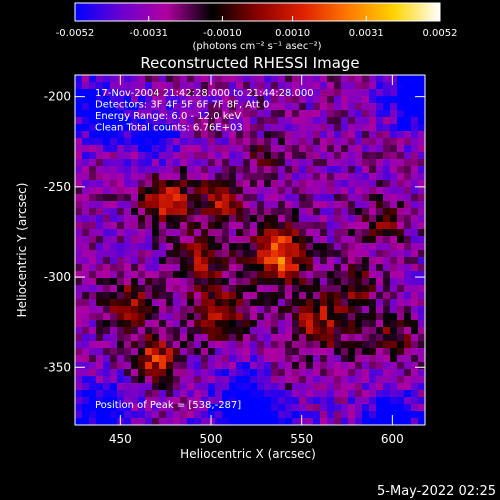  Describe the element at coordinates (222, 33) in the screenshot. I see `colorbar-tick-label: -0.0010` at that location.